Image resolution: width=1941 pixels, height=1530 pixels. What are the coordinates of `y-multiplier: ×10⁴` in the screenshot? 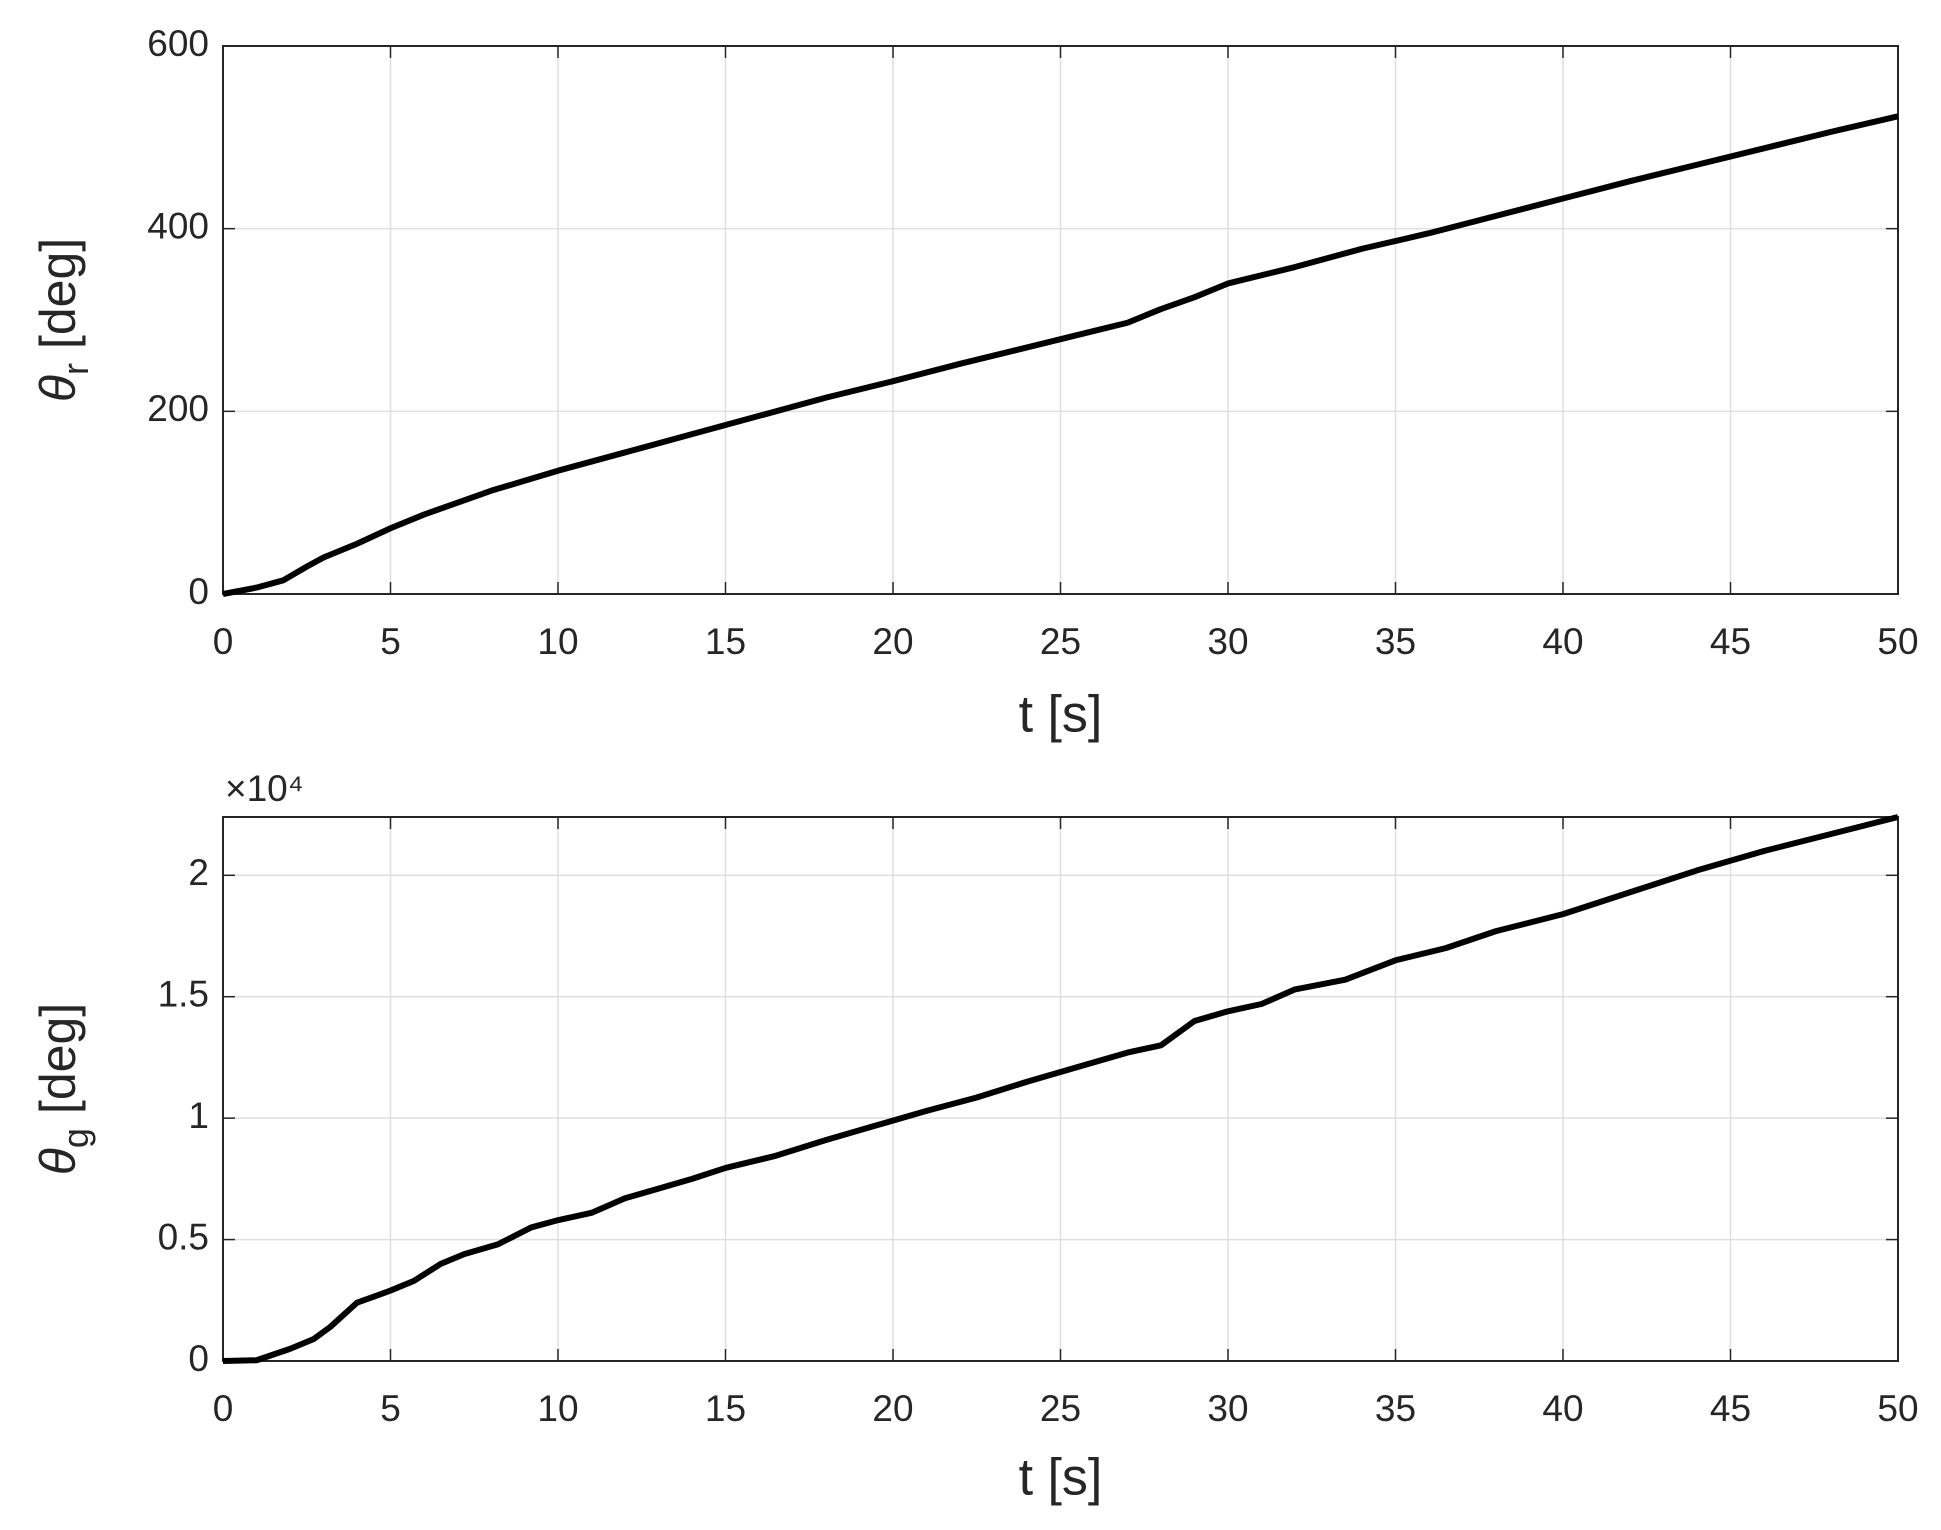 It's located at (264, 788).